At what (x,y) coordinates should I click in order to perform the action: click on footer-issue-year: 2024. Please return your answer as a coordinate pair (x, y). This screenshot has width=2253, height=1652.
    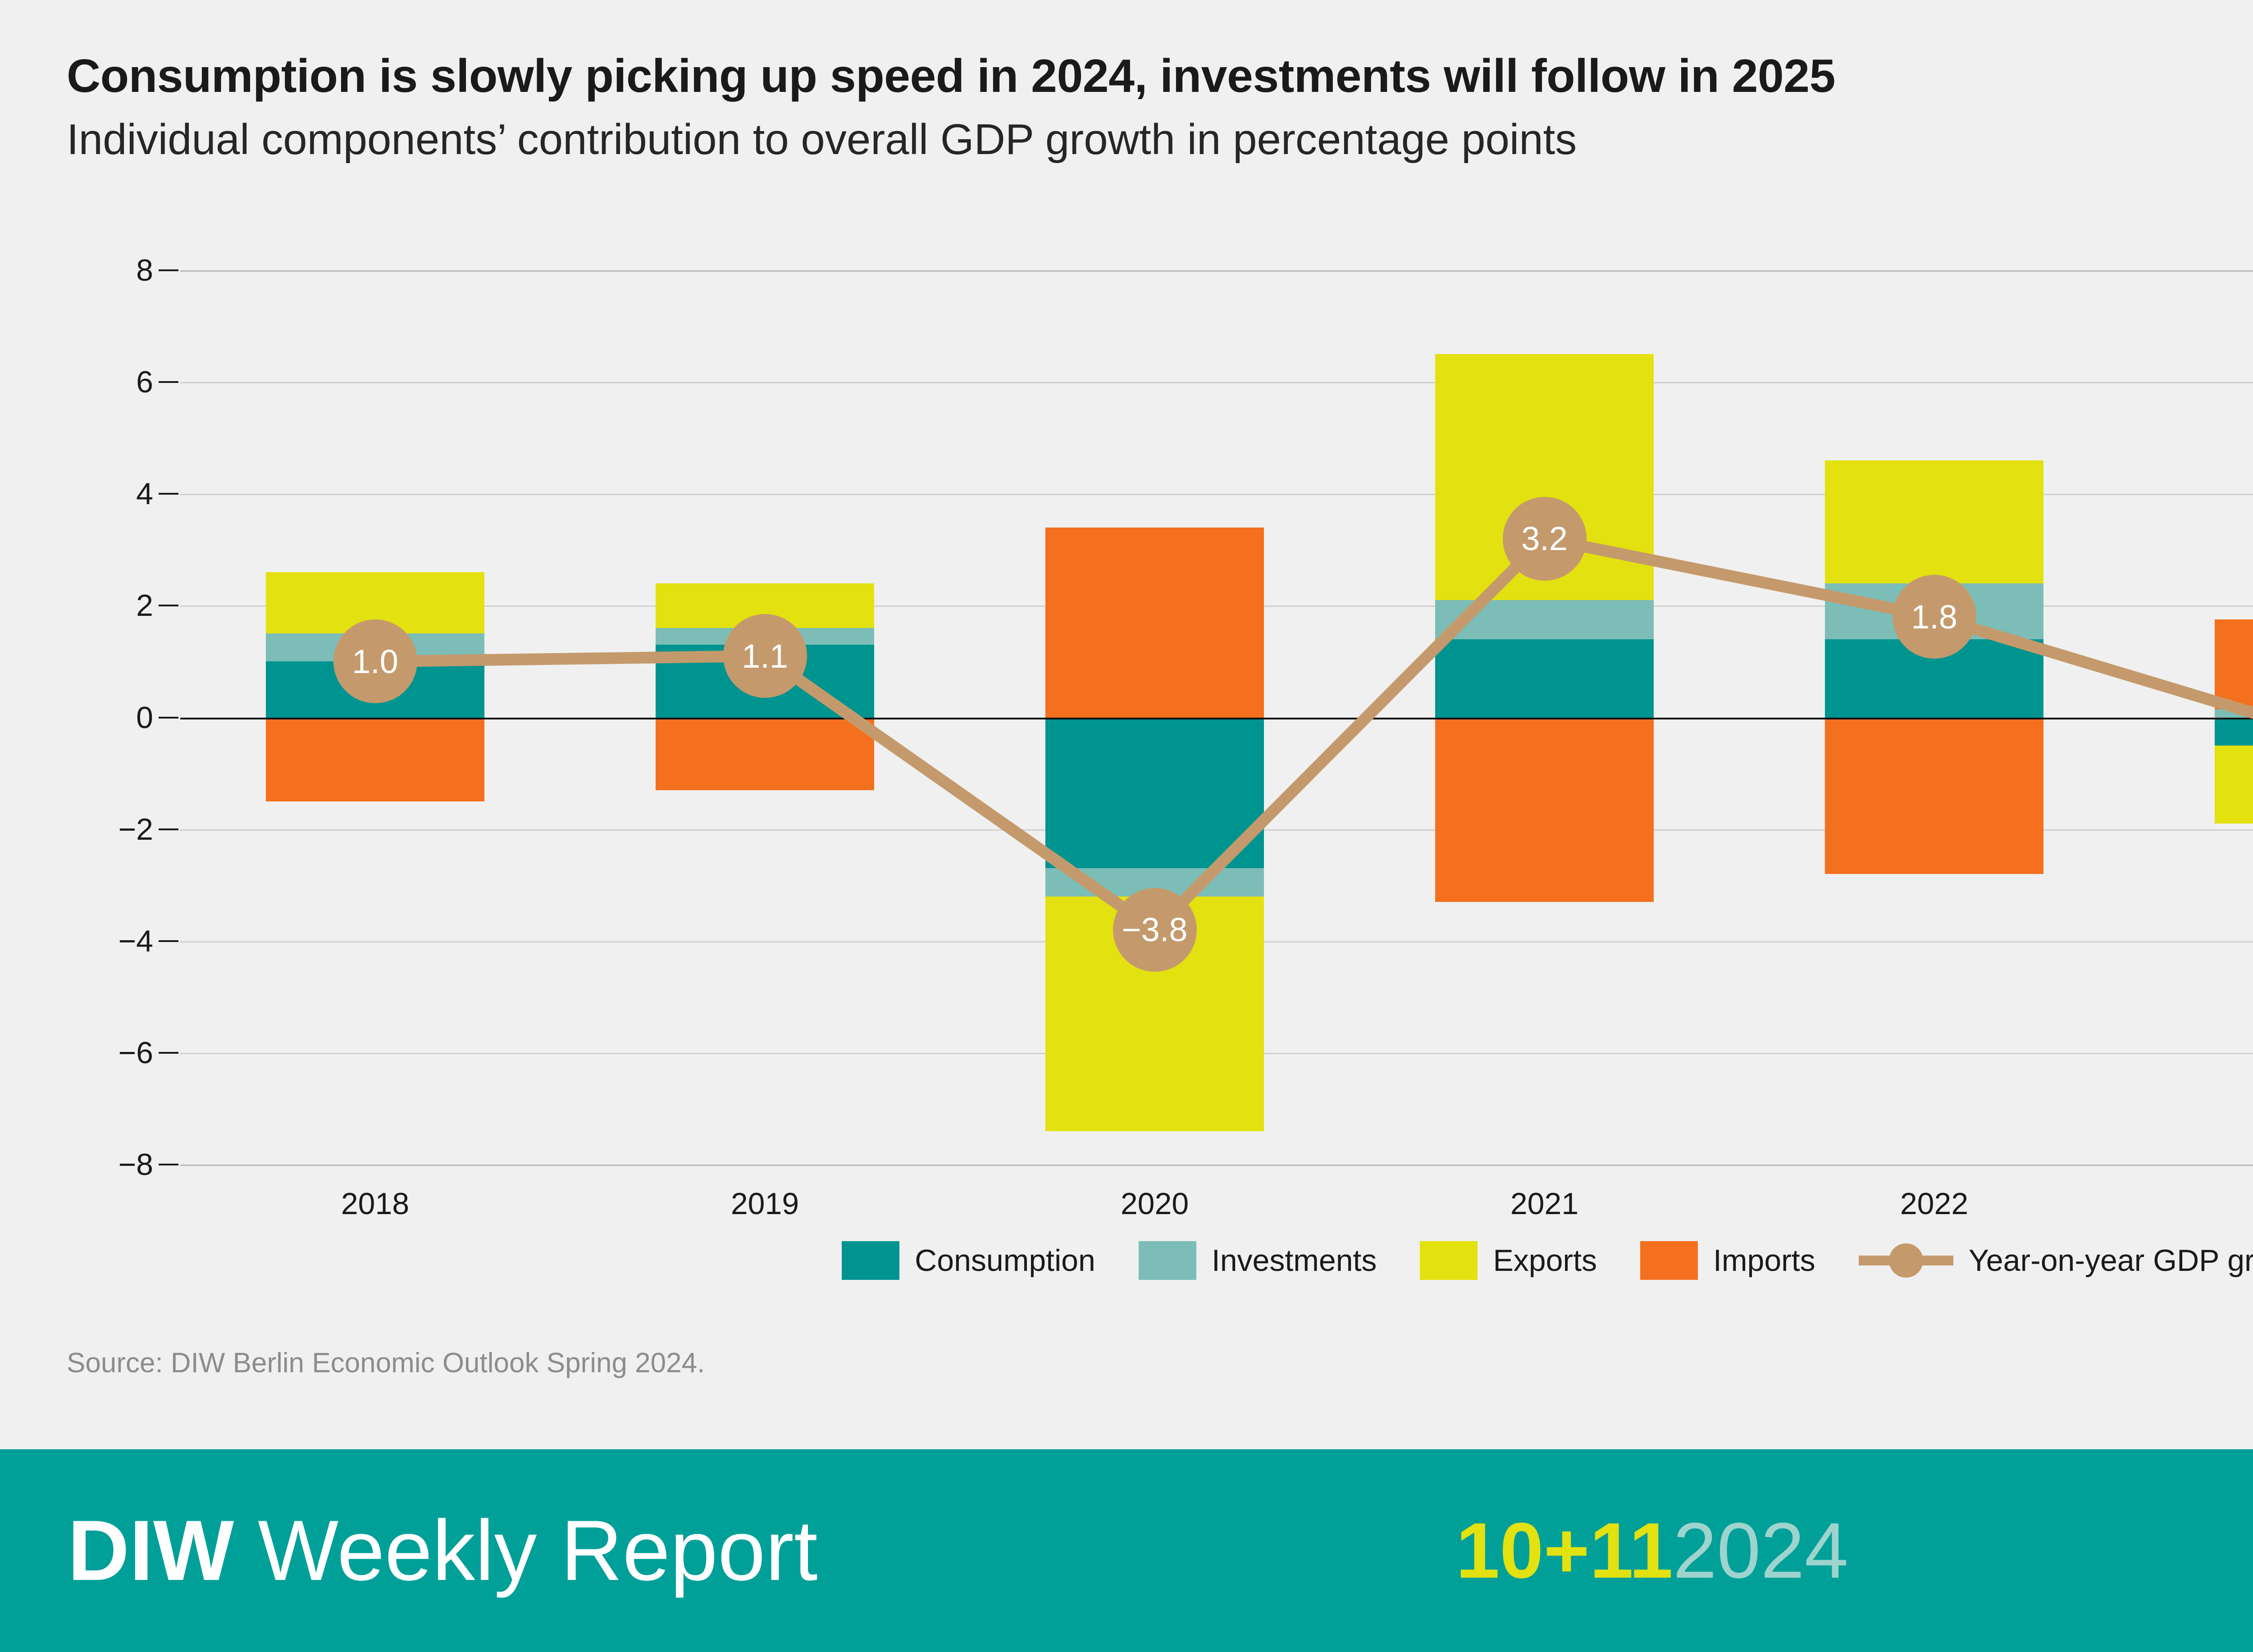
    Looking at the image, I should click on (1761, 1550).